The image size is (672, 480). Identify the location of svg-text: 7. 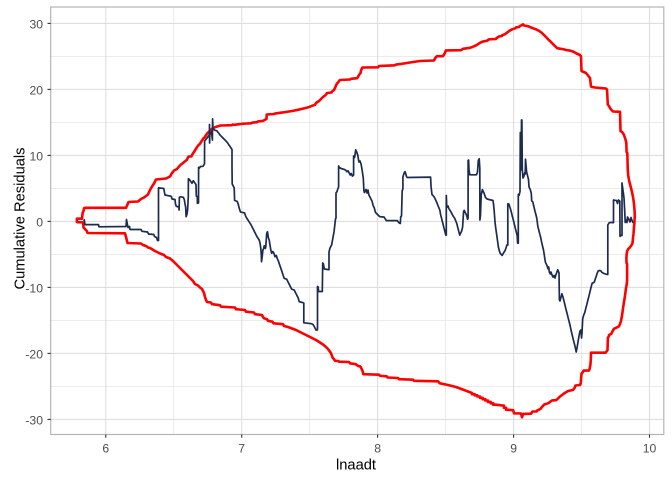
(241, 449).